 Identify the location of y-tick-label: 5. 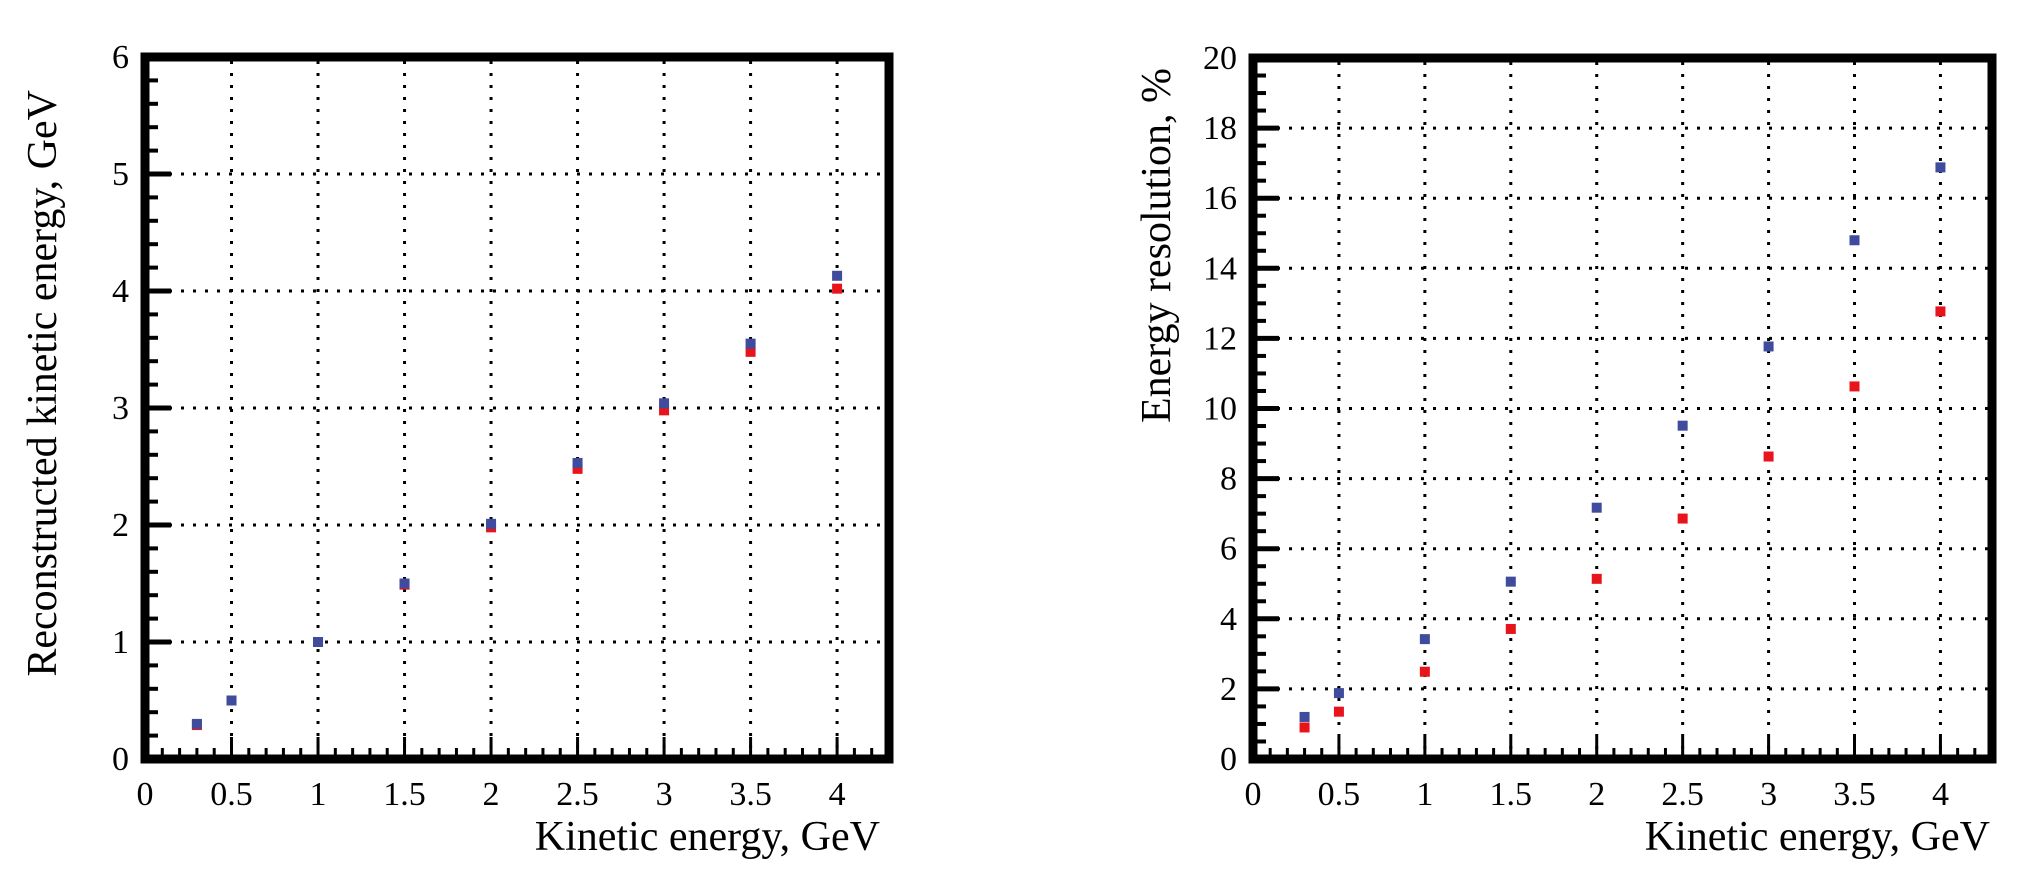
(120, 174).